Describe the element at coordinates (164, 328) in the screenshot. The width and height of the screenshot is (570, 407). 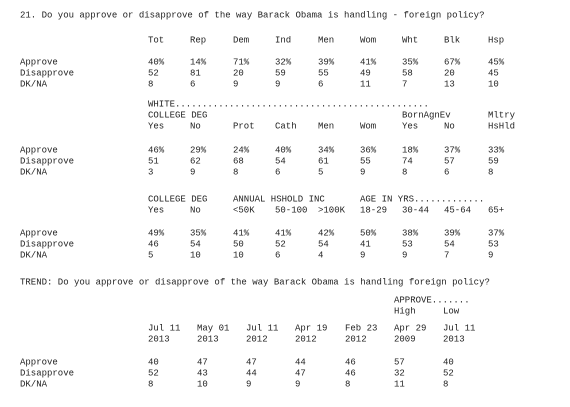
I see `column-header: Jul 11` at that location.